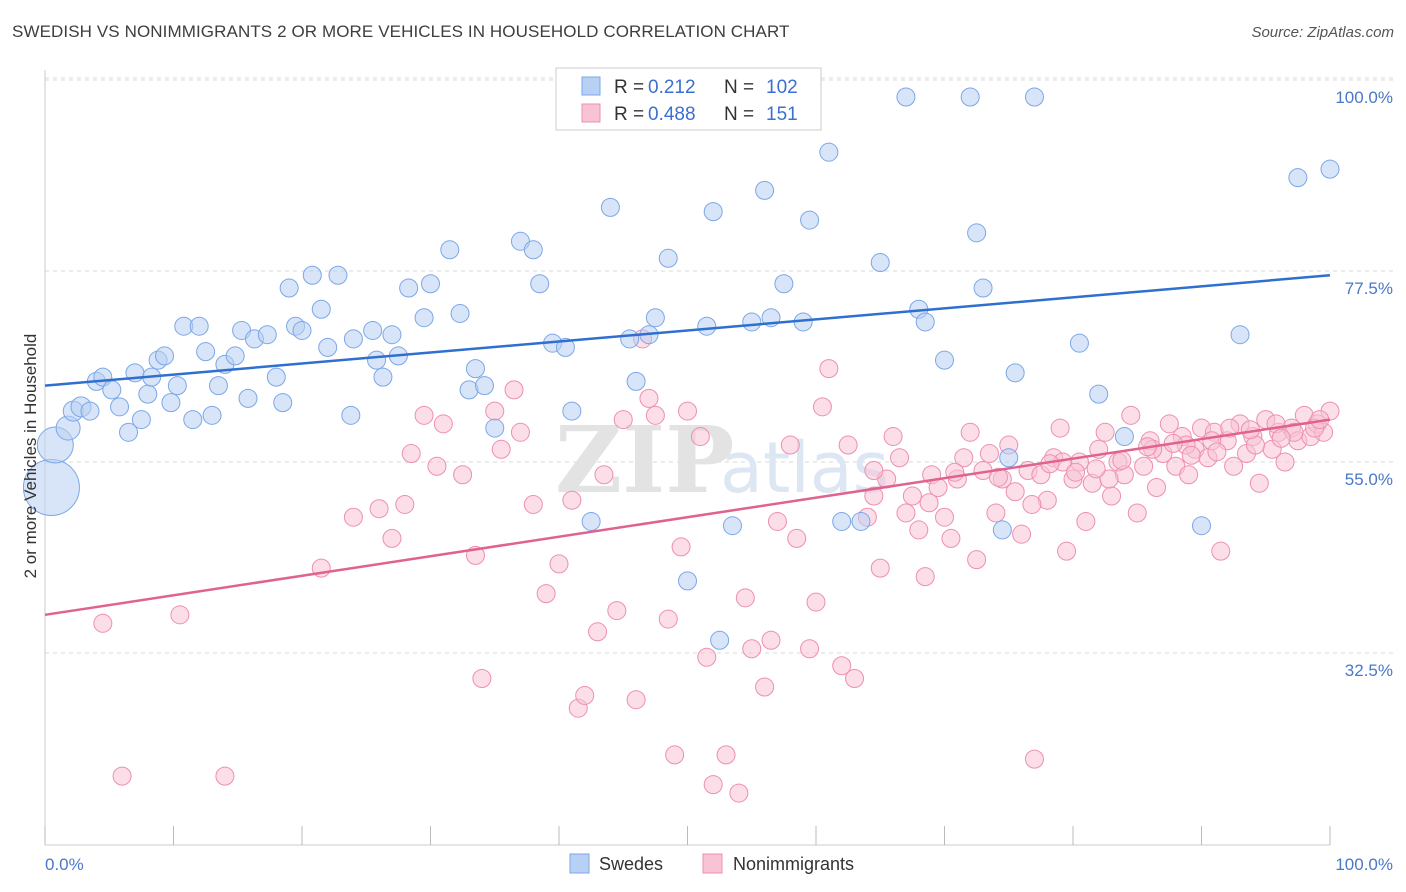 The image size is (1406, 892). I want to click on y-tick-label: 77.5%, so click(1369, 288).